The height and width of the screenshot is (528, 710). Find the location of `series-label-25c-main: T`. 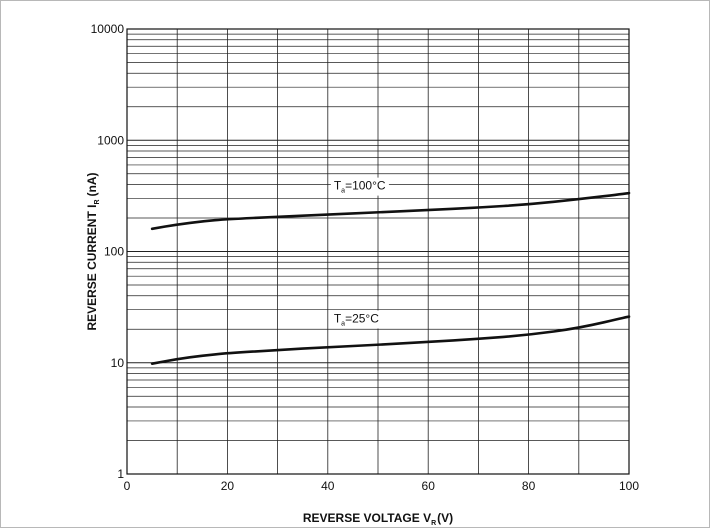

series-label-25c-main: T is located at coordinates (338, 319).